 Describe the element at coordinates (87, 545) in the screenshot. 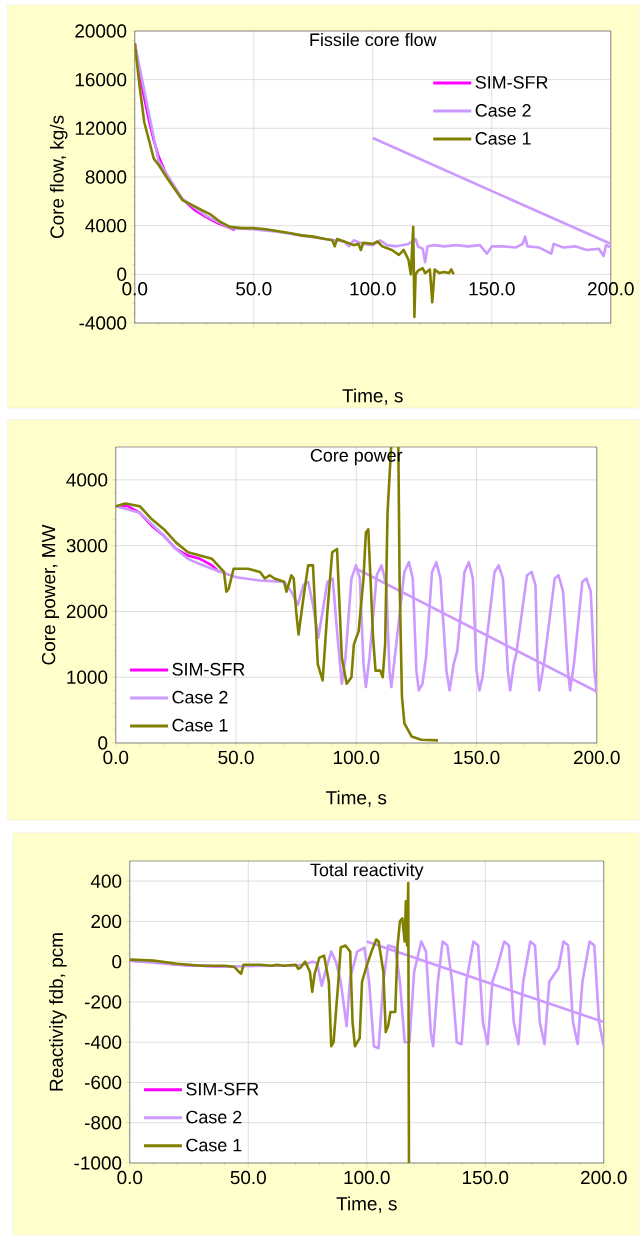

I see `y-tick-label: 3000` at that location.